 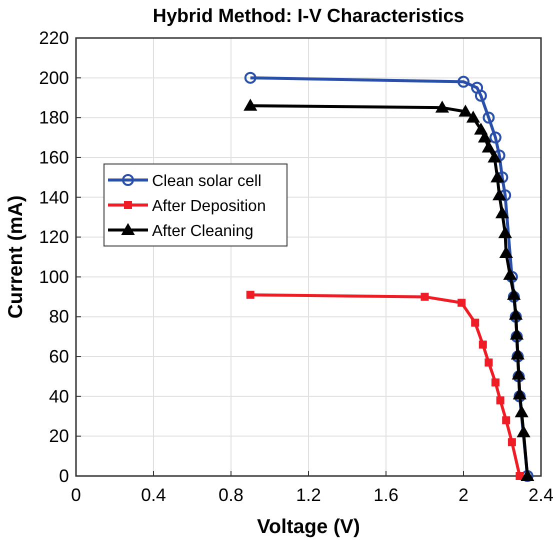 What do you see at coordinates (53, 157) in the screenshot?
I see `y-tick-label: 160` at bounding box center [53, 157].